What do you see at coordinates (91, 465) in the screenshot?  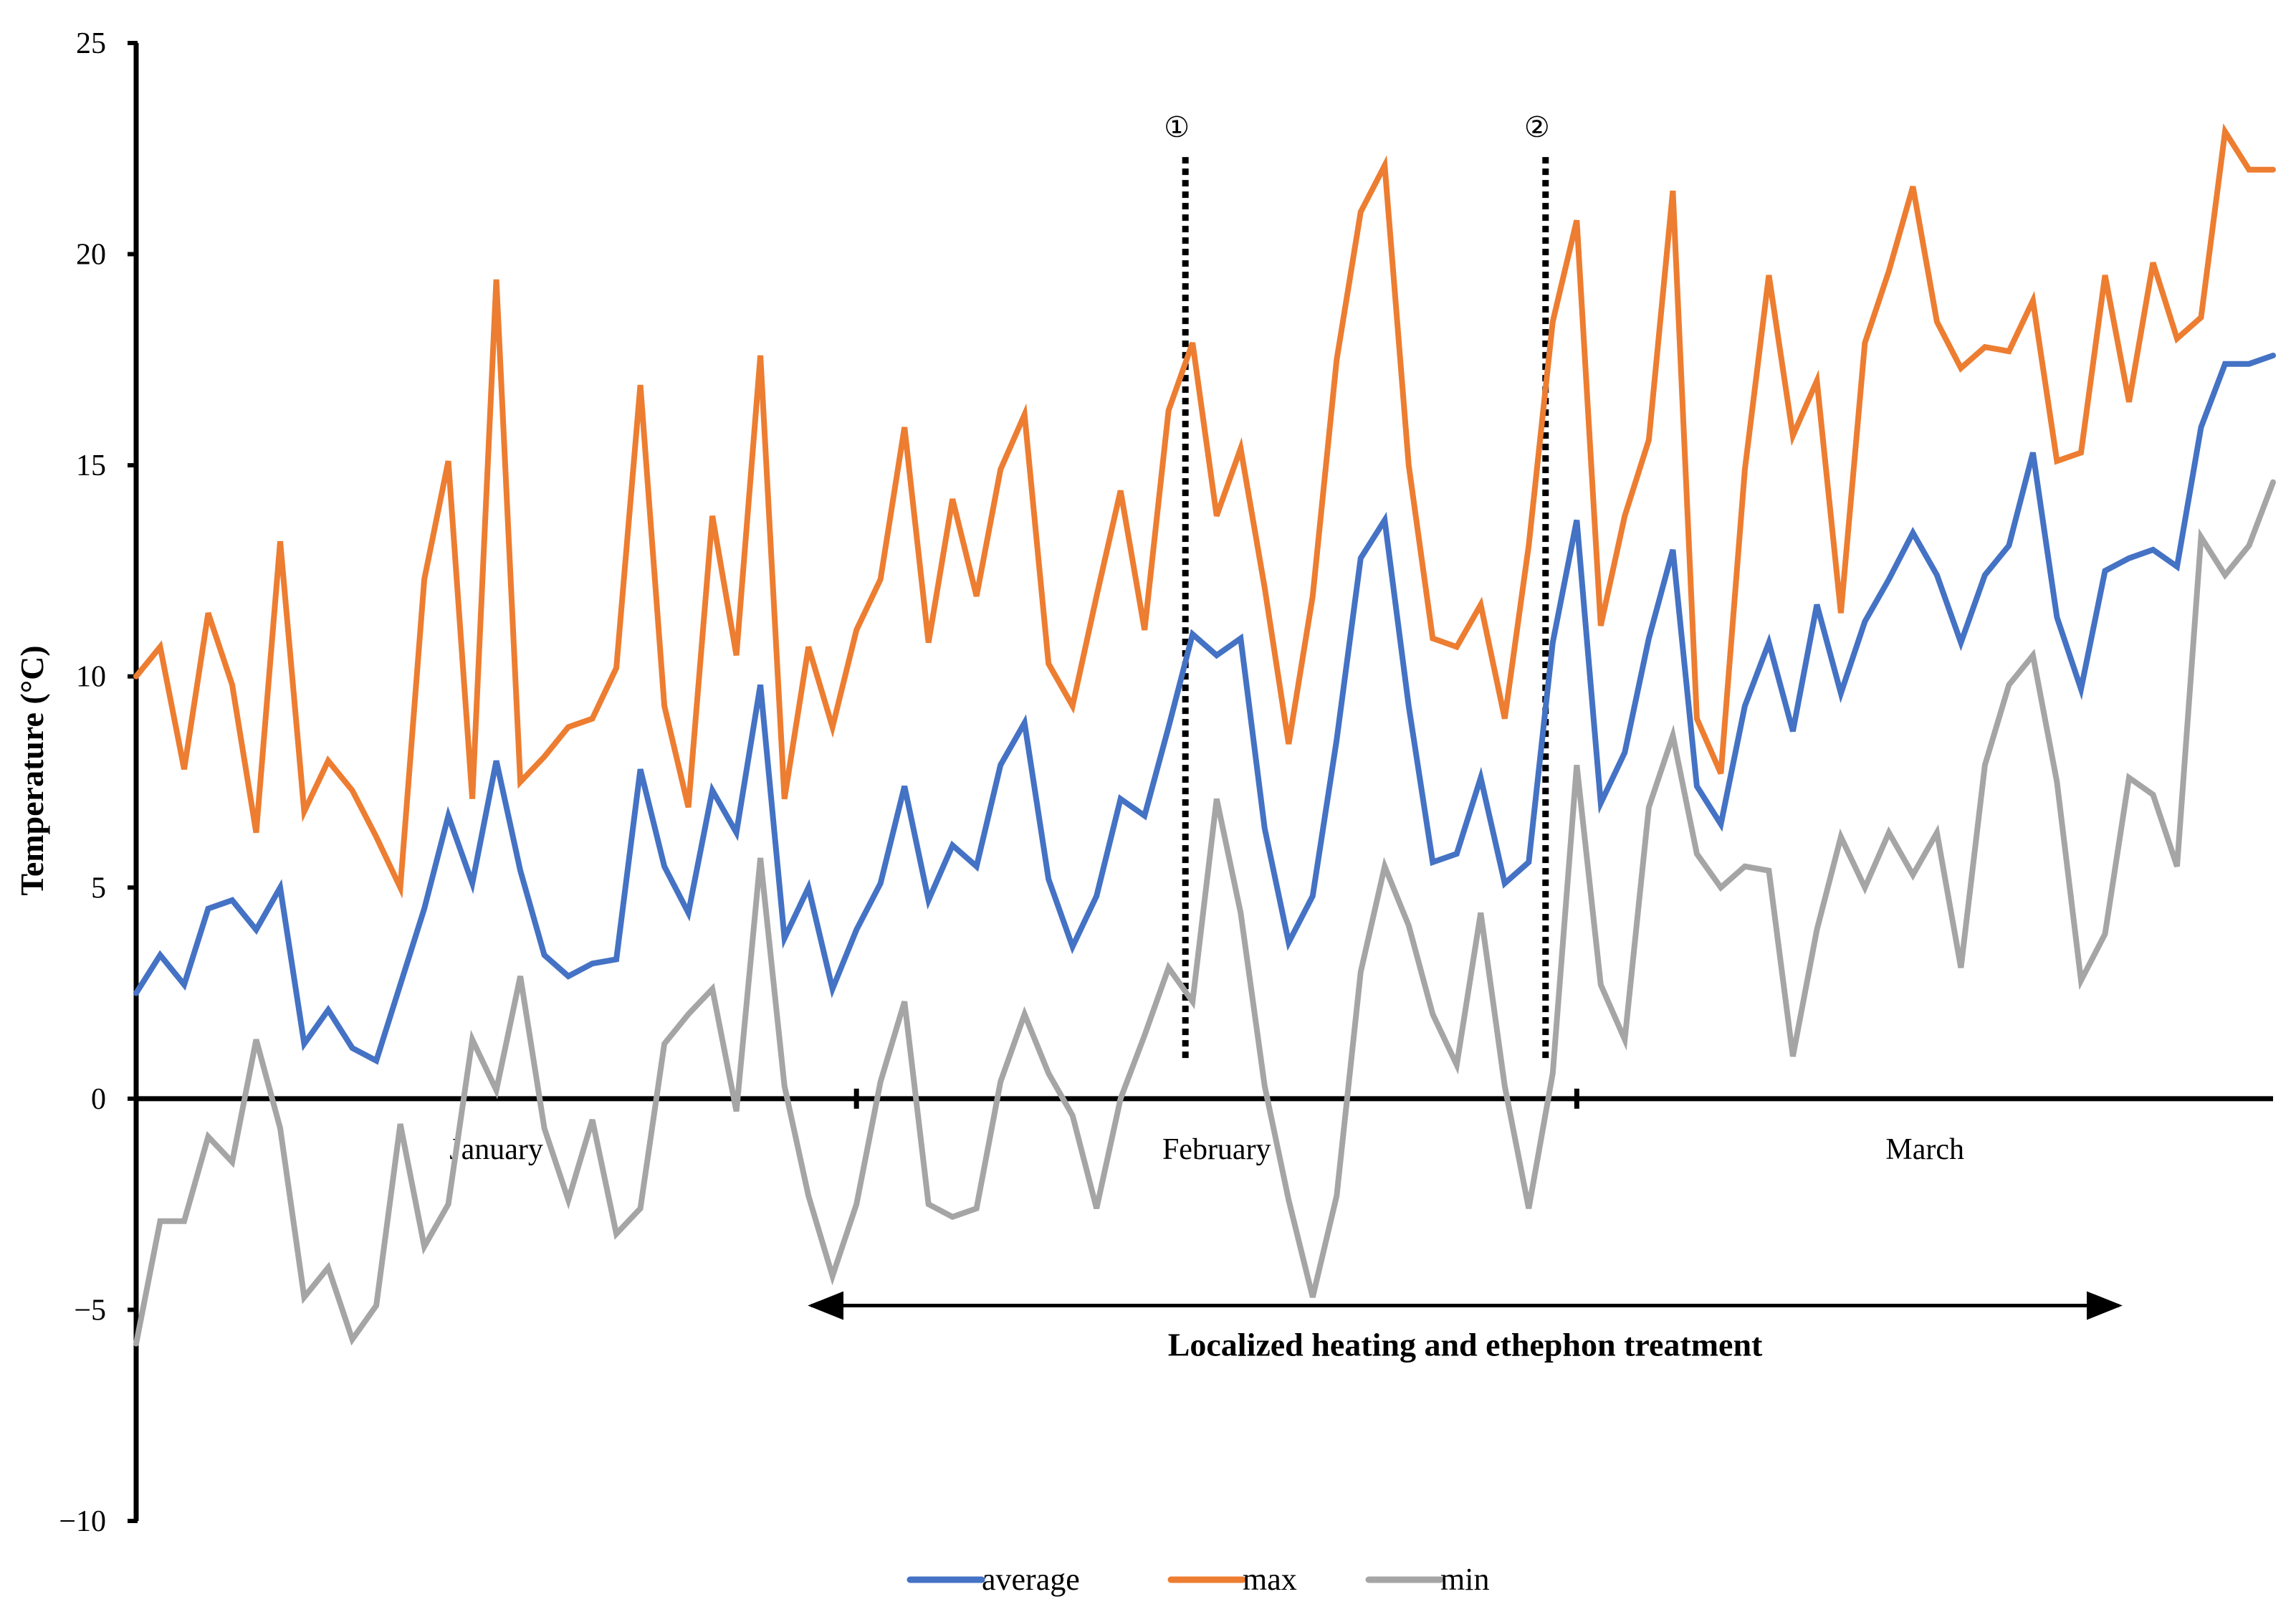 I see `y-tick-label: 15` at bounding box center [91, 465].